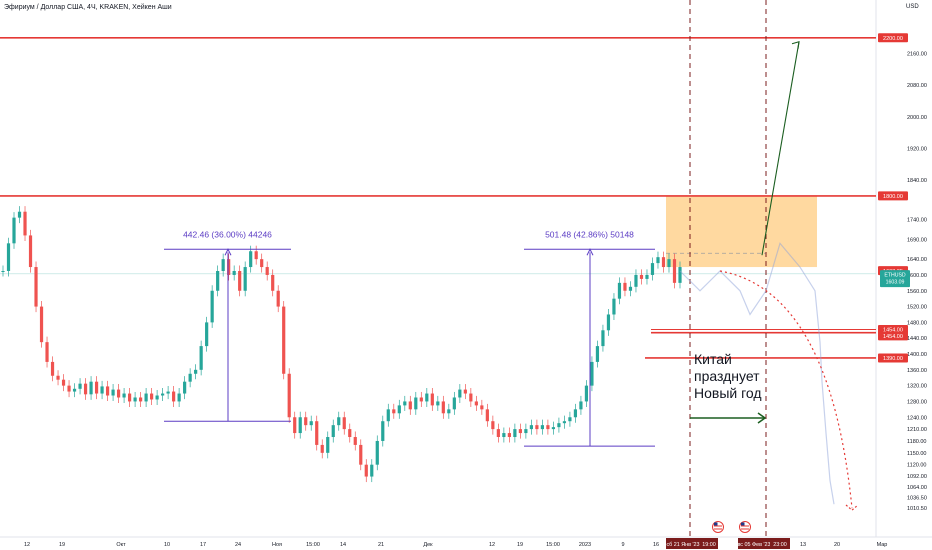  What do you see at coordinates (917, 260) in the screenshot?
I see `y-tick-label: 1640.00` at bounding box center [917, 260].